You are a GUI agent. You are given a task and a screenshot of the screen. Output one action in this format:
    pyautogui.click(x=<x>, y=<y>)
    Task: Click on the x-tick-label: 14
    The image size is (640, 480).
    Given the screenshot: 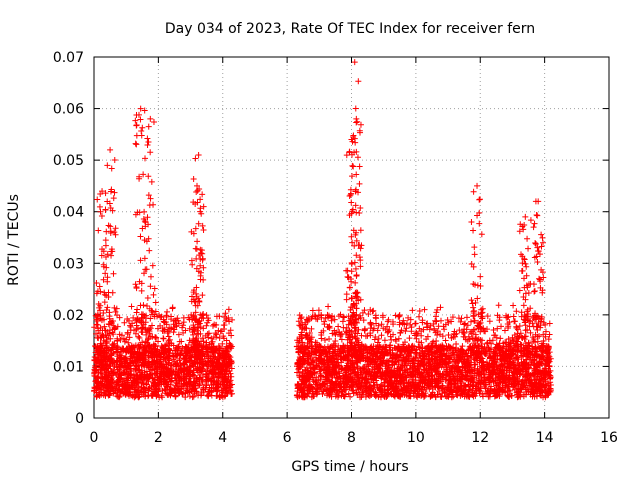 What is the action you would take?
    pyautogui.click(x=545, y=438)
    